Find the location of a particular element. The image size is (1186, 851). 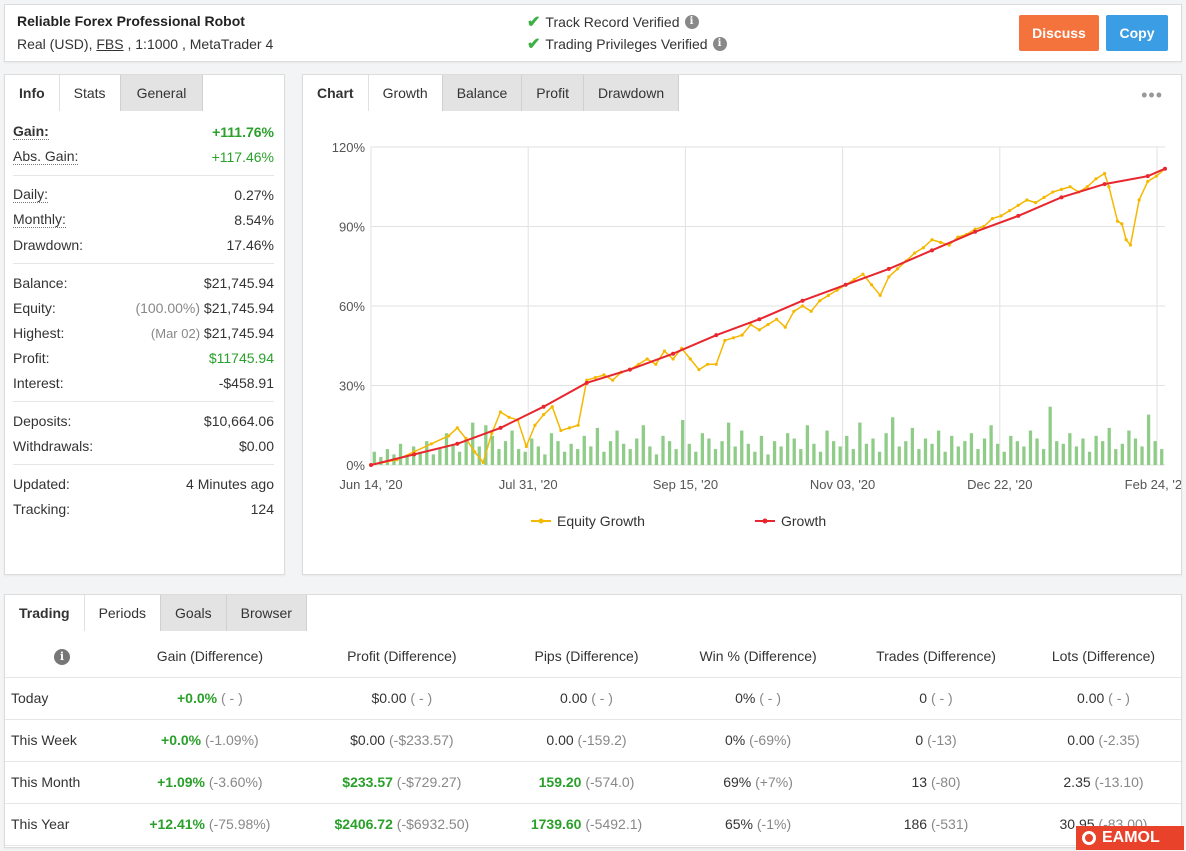

stat-label: Monthly: is located at coordinates (39, 219).